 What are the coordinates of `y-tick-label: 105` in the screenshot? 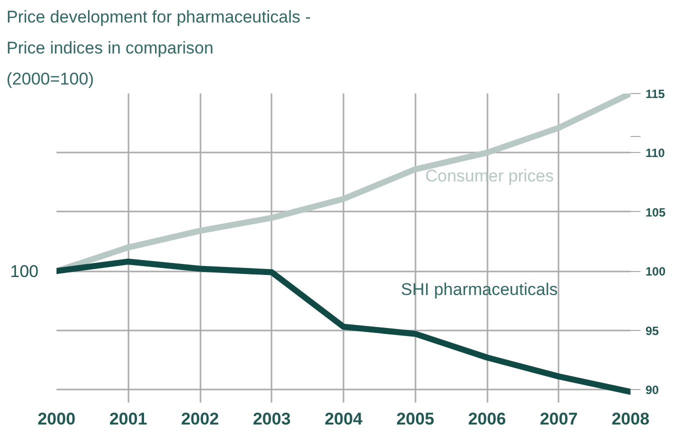 It's located at (656, 212).